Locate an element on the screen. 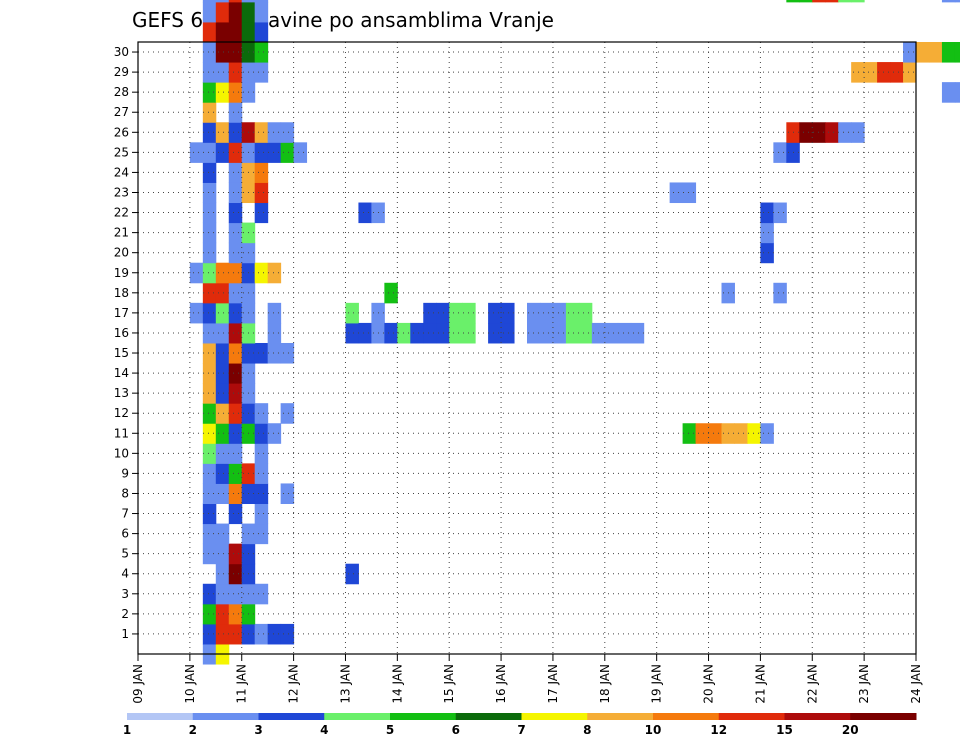 The width and height of the screenshot is (960, 742). y-tick-label: 7 is located at coordinates (125, 514).